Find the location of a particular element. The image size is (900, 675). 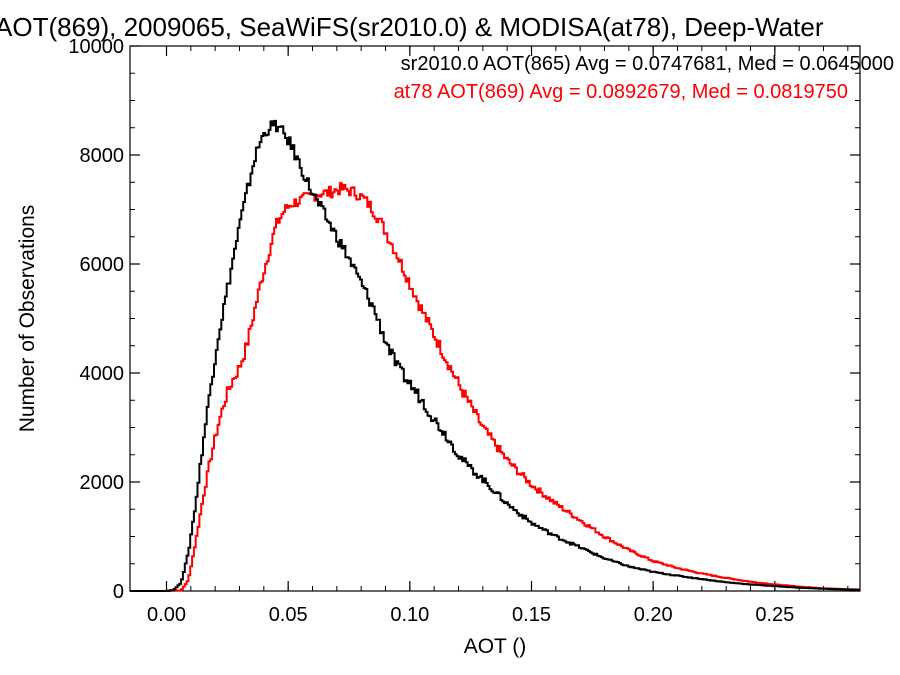

y-tick-label: 10000 is located at coordinates (96, 47).